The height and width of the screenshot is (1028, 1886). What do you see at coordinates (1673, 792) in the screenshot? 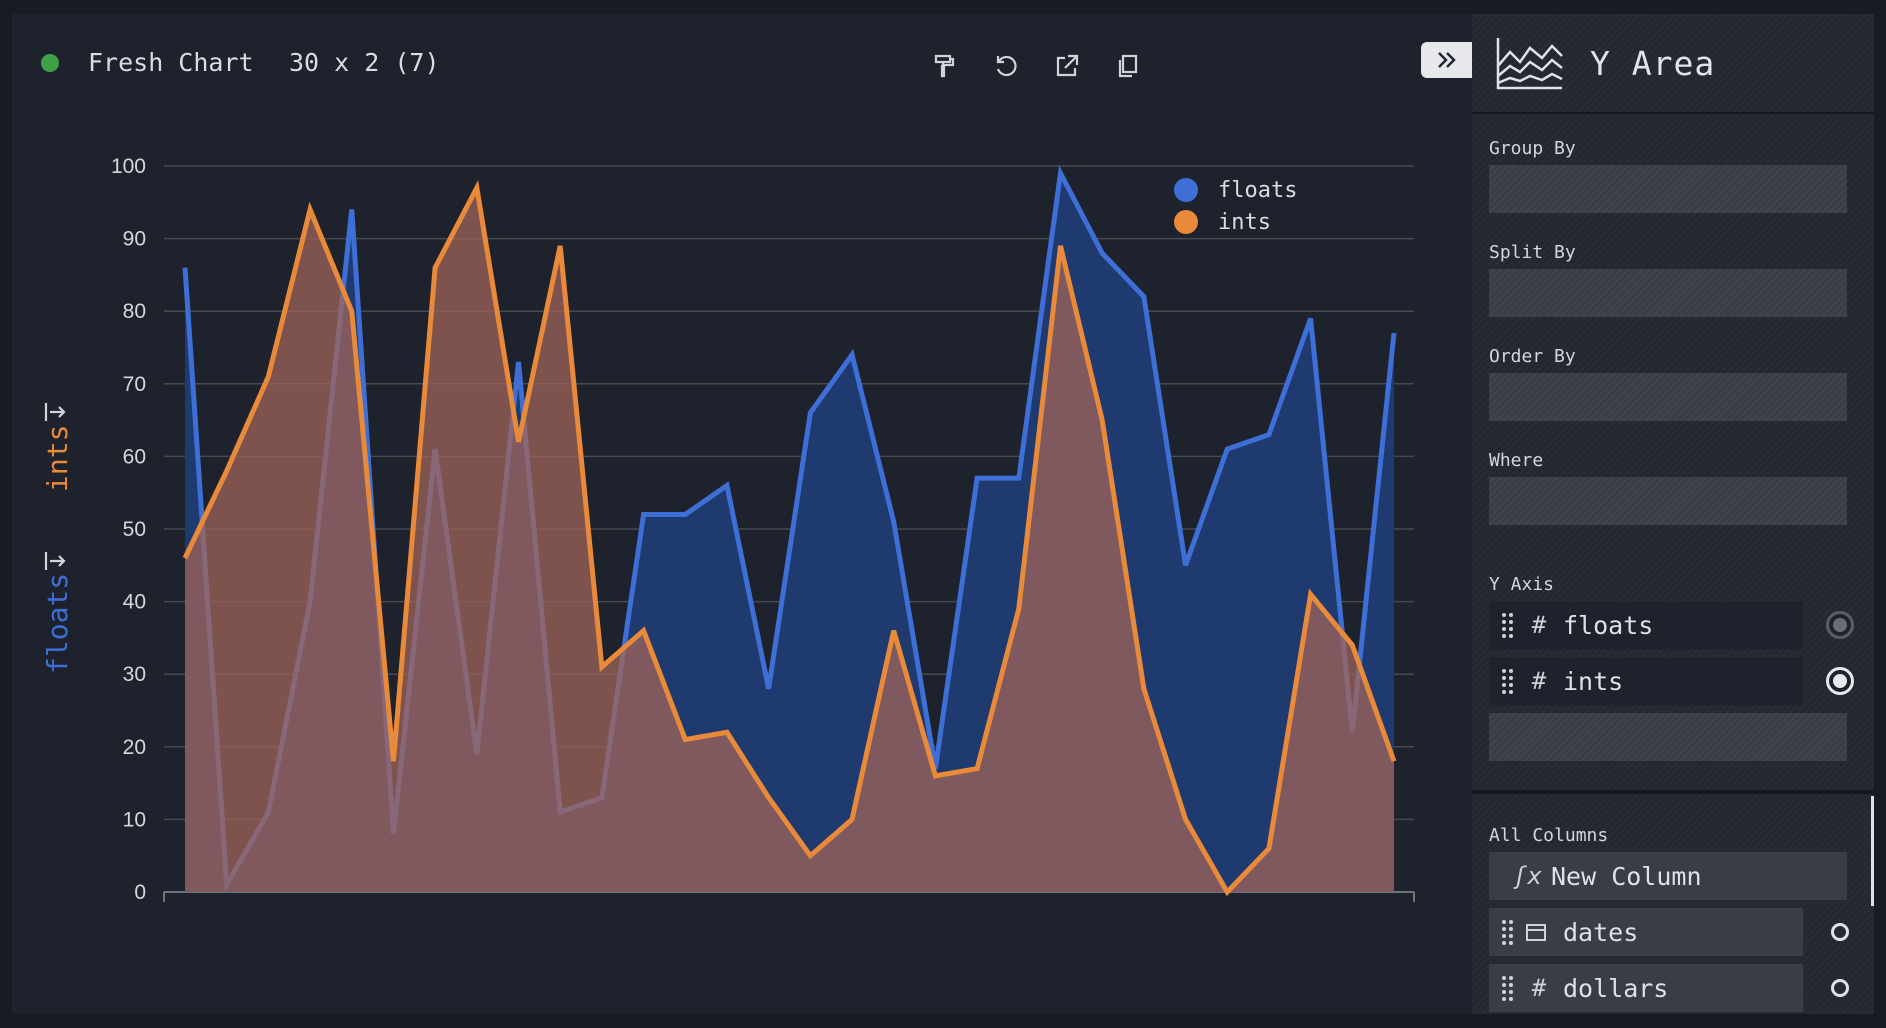
I see `section-divider` at bounding box center [1673, 792].